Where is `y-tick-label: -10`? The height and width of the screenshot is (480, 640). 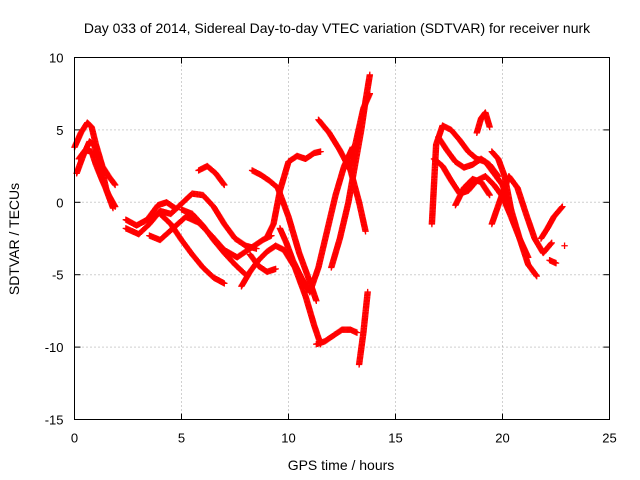
y-tick-label: -10 is located at coordinates (54, 347).